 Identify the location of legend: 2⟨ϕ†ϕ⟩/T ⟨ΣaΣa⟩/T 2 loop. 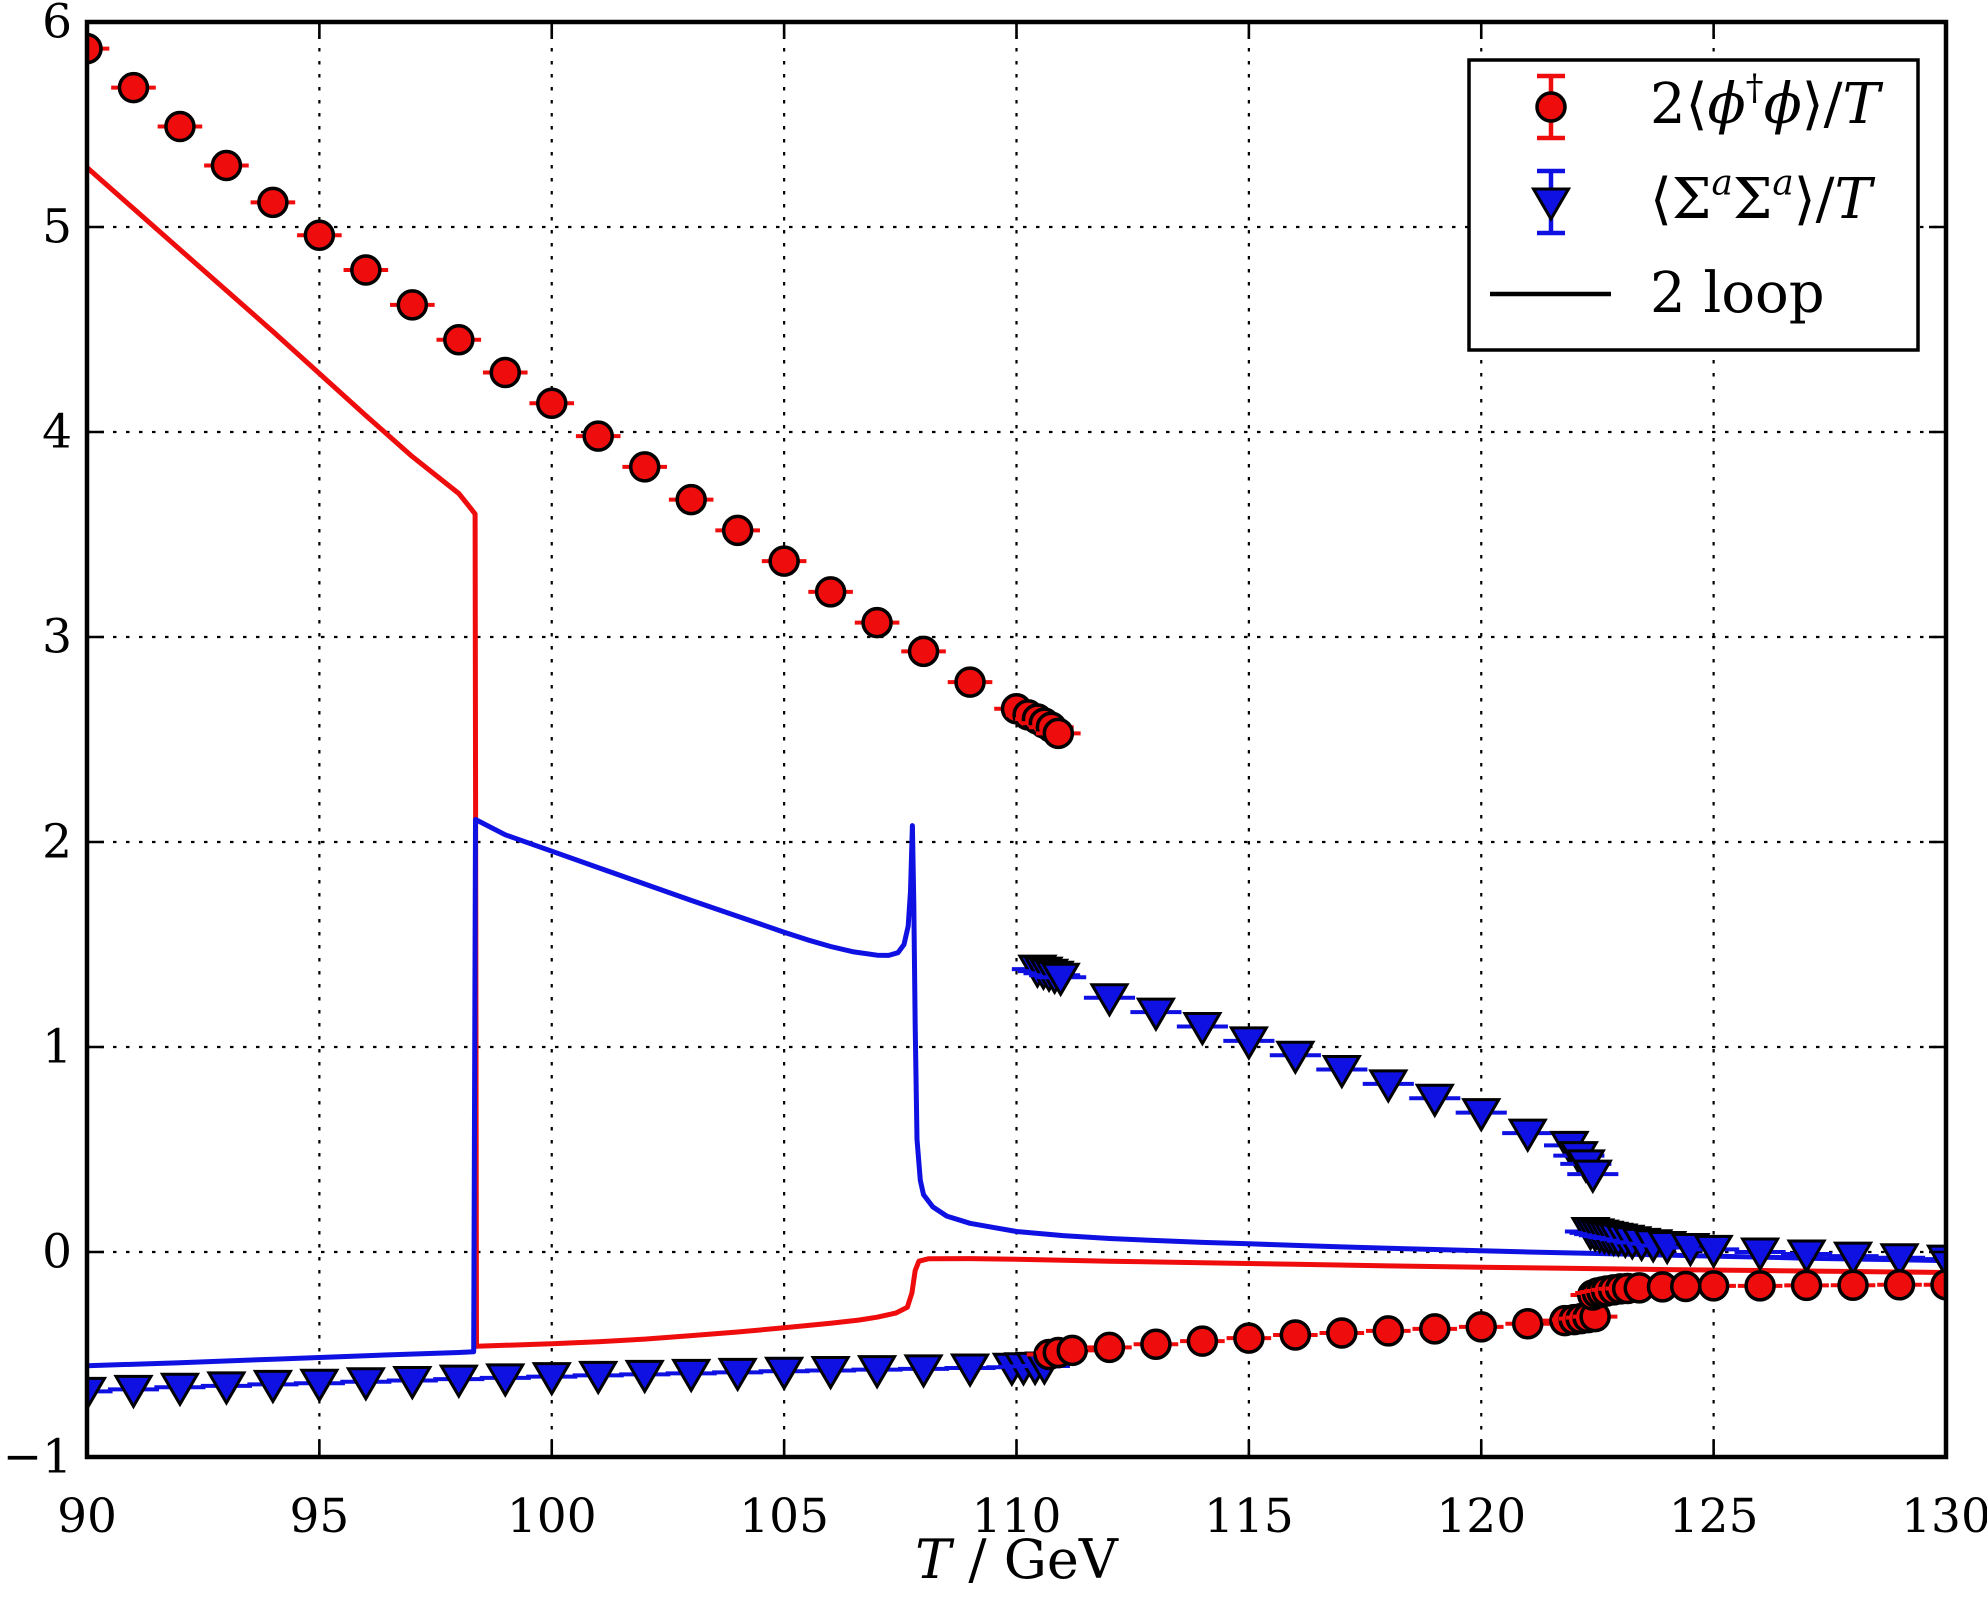
(1693, 205).